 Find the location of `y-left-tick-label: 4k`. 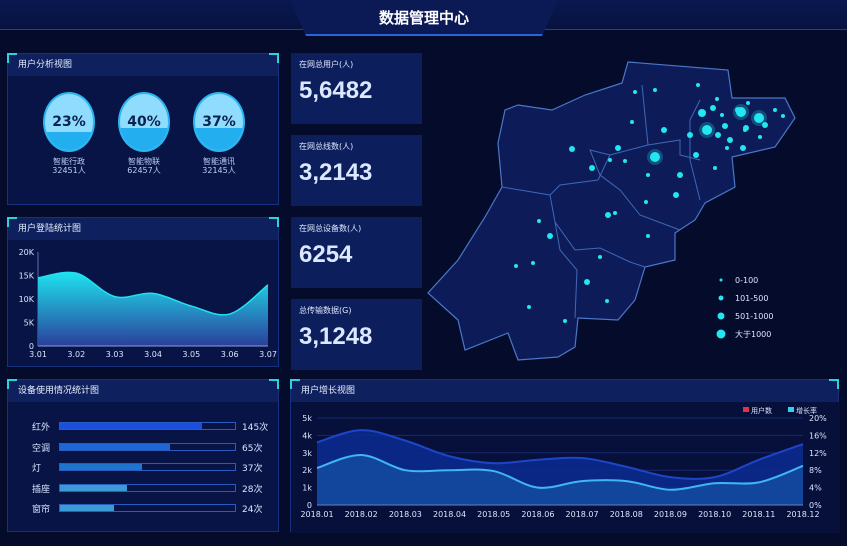

y-left-tick-label: 4k is located at coordinates (307, 435).